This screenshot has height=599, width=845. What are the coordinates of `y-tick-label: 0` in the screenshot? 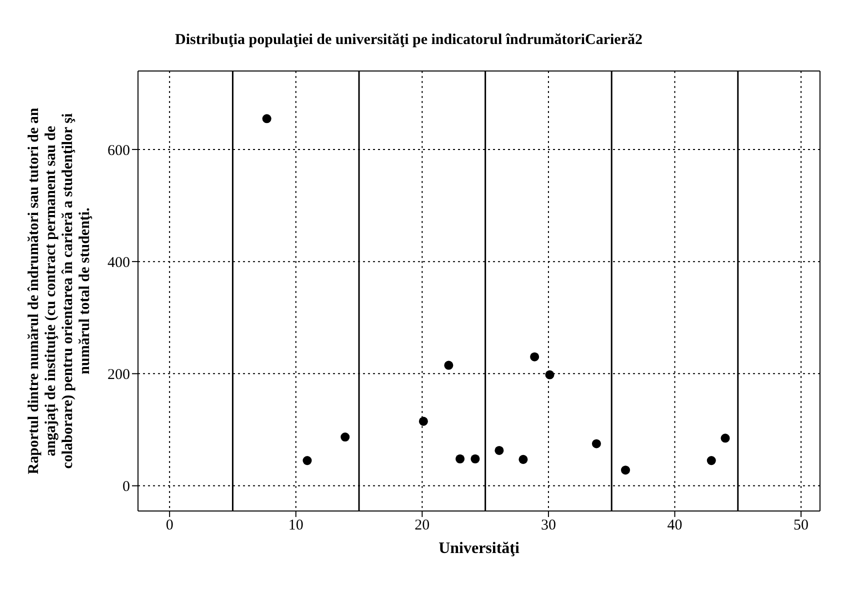 It's located at (126, 487).